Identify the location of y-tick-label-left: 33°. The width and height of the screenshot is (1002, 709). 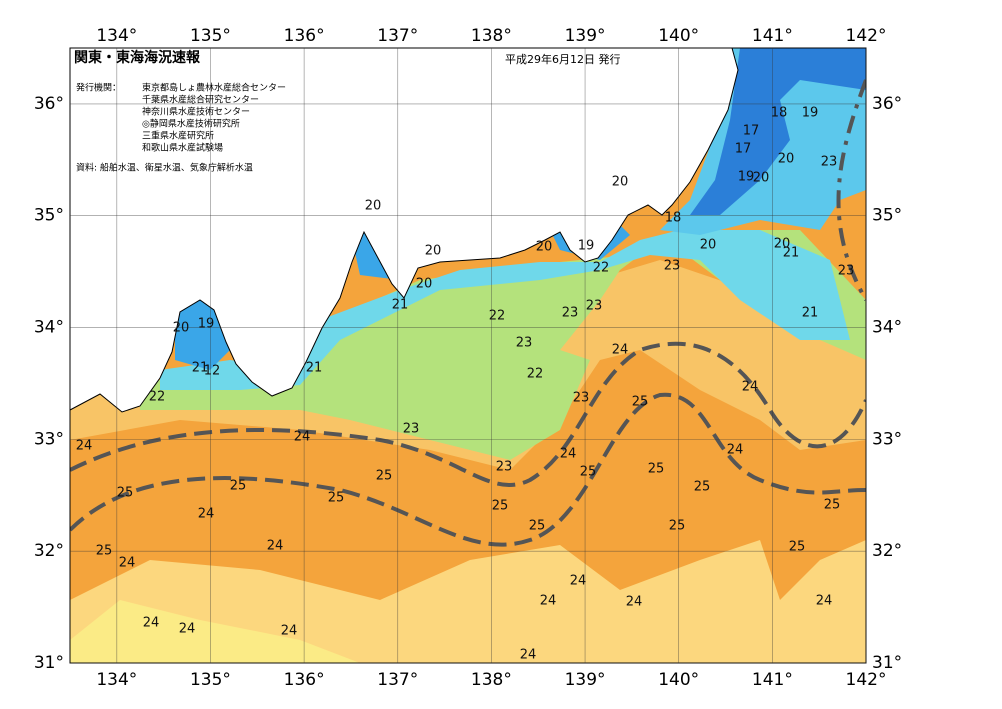
(49, 439).